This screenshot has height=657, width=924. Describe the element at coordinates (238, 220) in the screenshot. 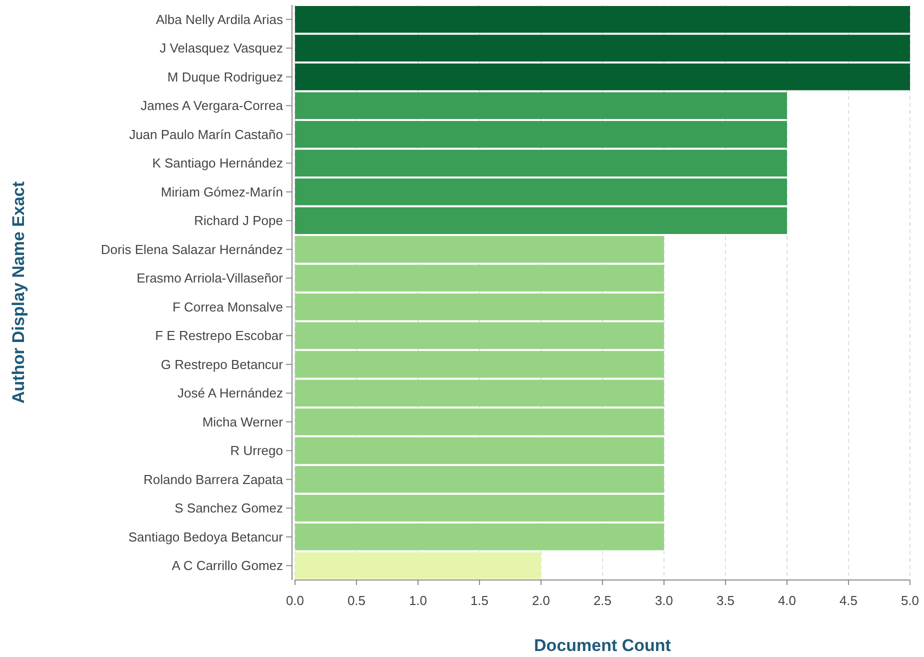

I see `y-tick-label: Richard J Pope` at that location.